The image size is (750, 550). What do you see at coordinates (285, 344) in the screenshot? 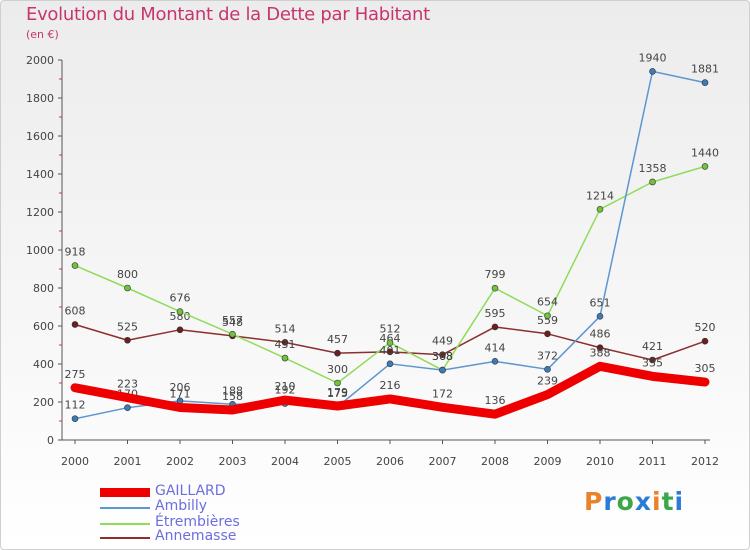
I see `data-label: 431` at bounding box center [285, 344].